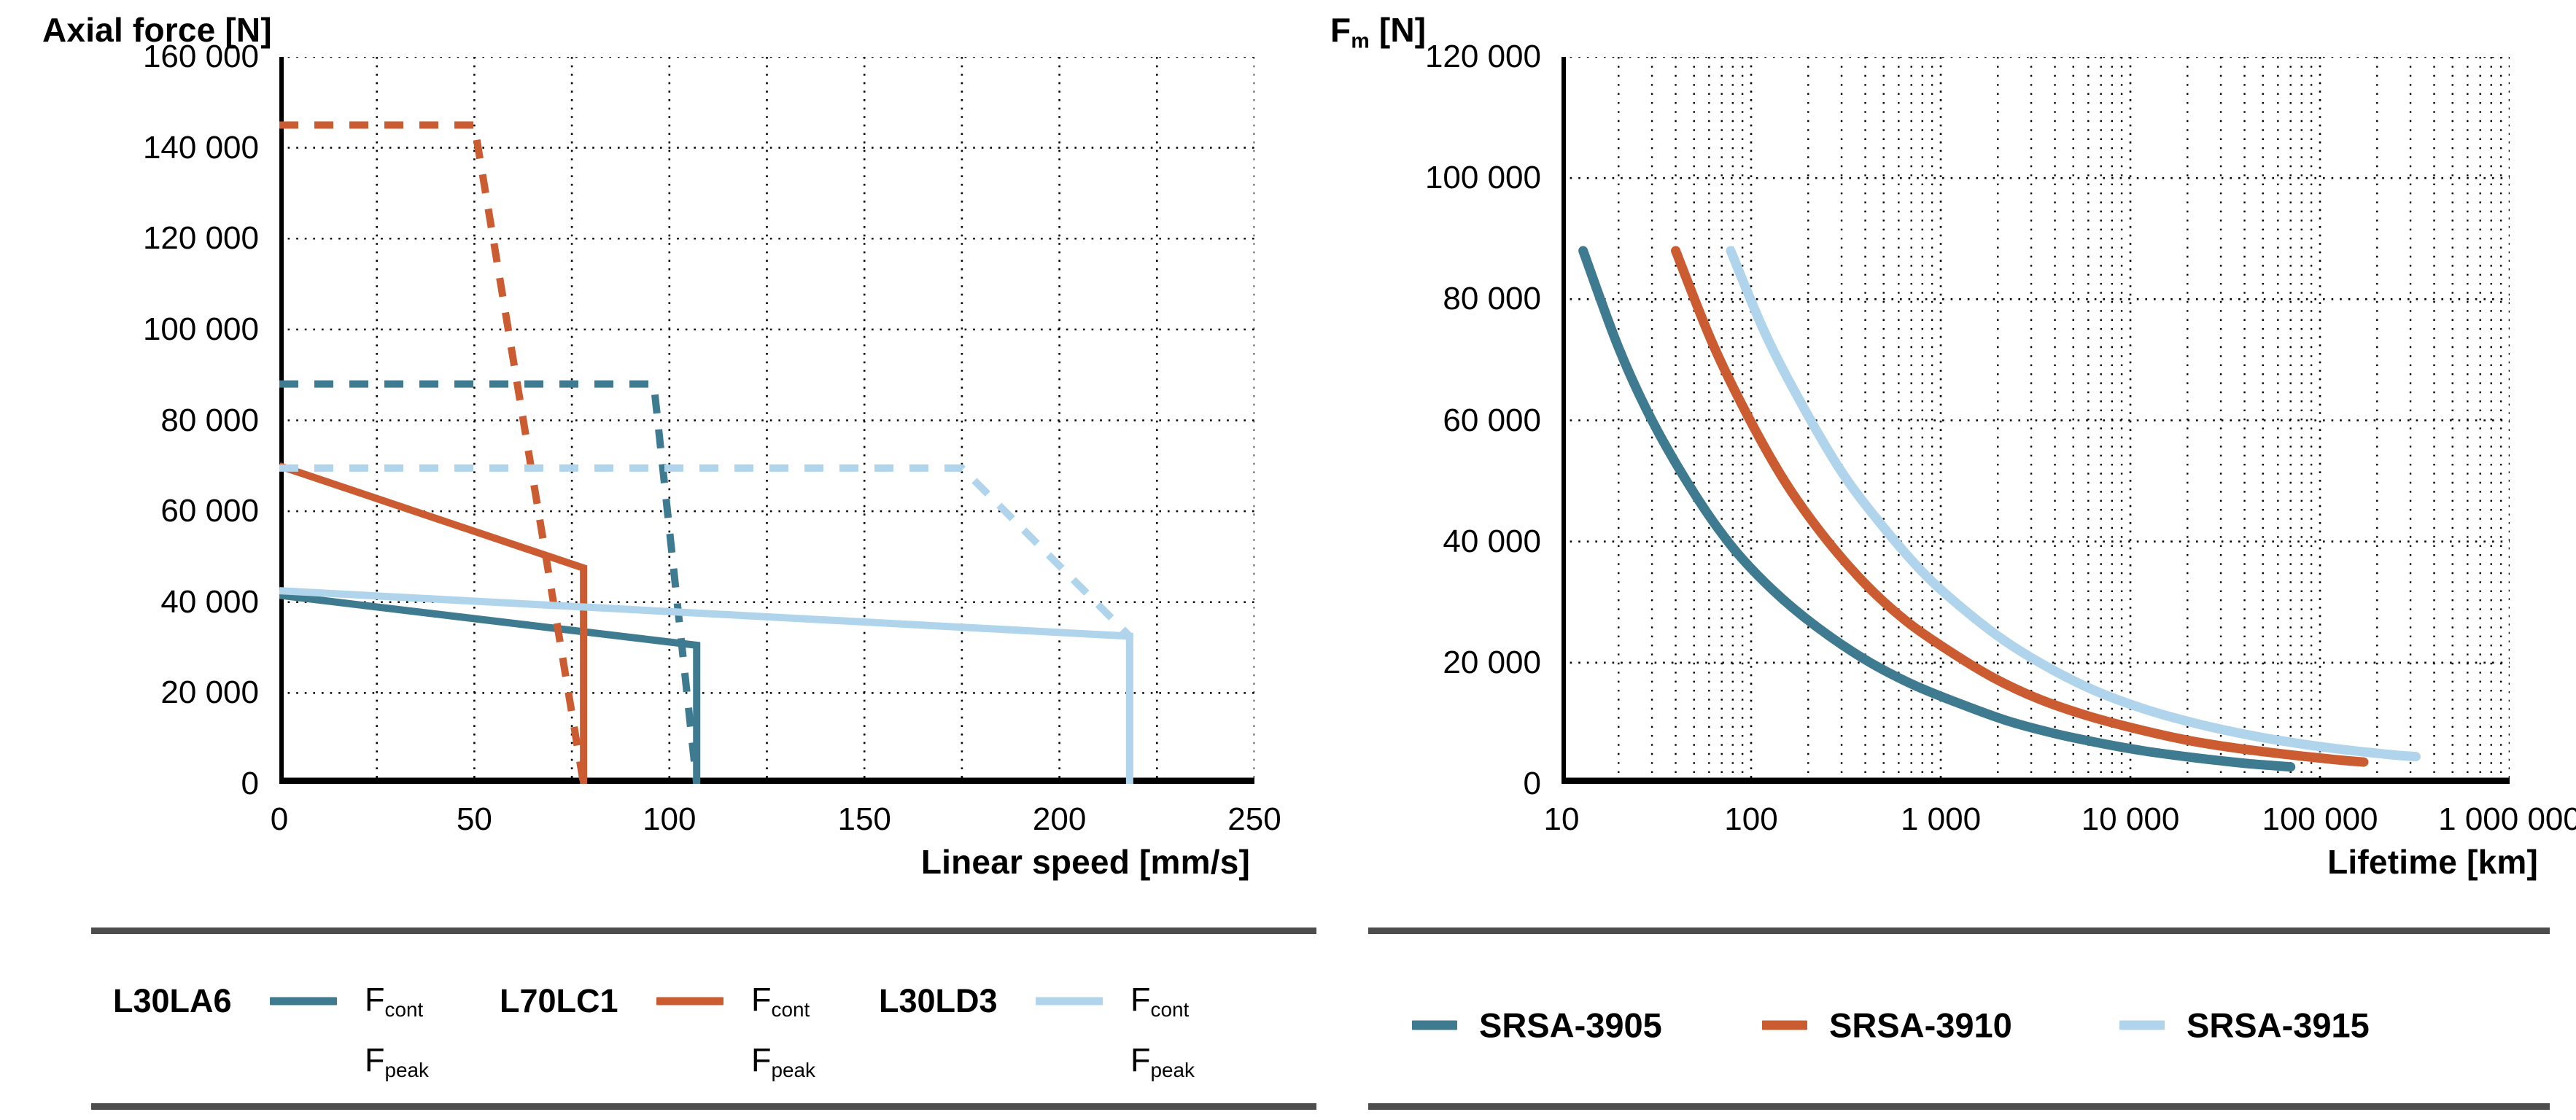  What do you see at coordinates (690, 1062) in the screenshot?
I see `left-legend-swatch-1-peak` at bounding box center [690, 1062].